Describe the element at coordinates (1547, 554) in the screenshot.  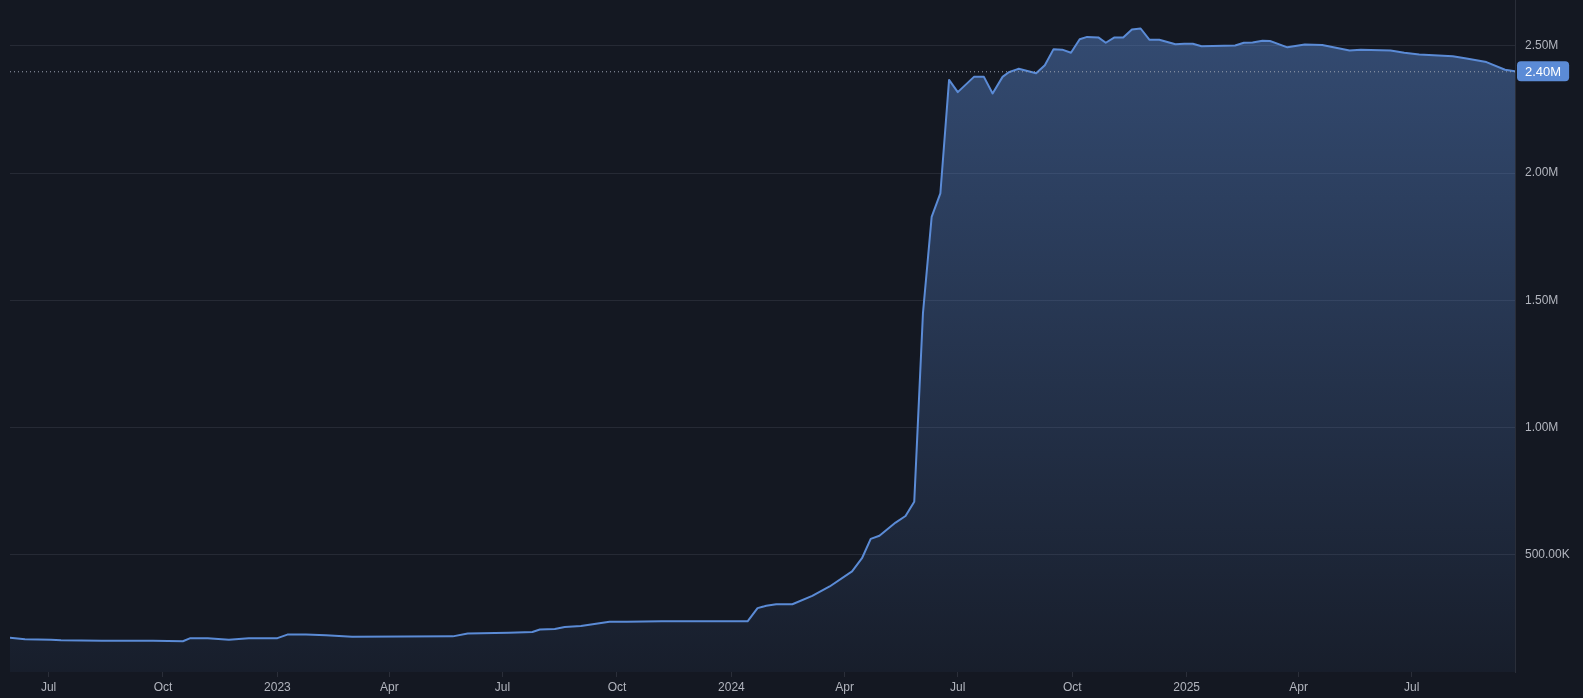
I see `y-tick-label: 500.00K` at that location.